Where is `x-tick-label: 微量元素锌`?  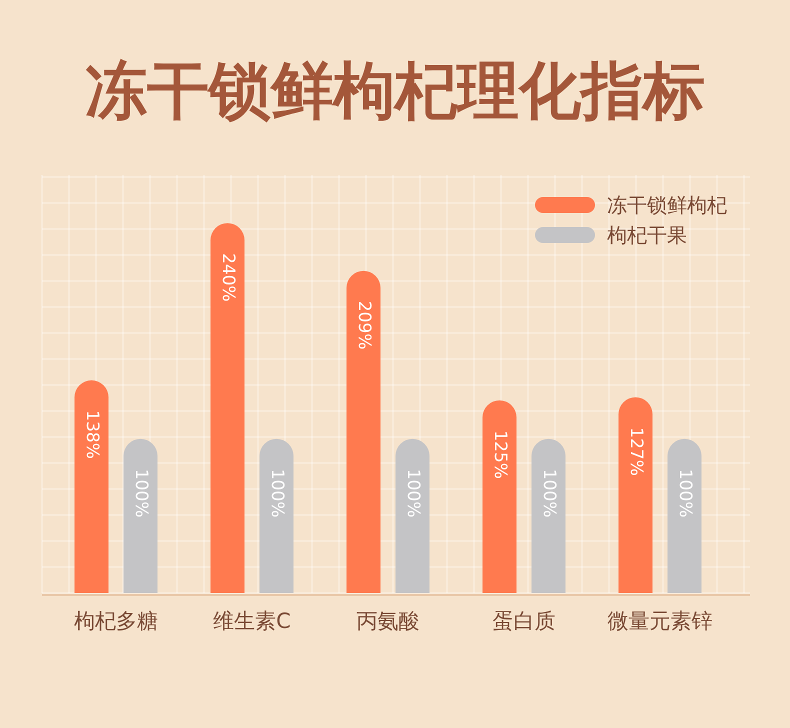 x-tick-label: 微量元素锌 is located at coordinates (660, 621).